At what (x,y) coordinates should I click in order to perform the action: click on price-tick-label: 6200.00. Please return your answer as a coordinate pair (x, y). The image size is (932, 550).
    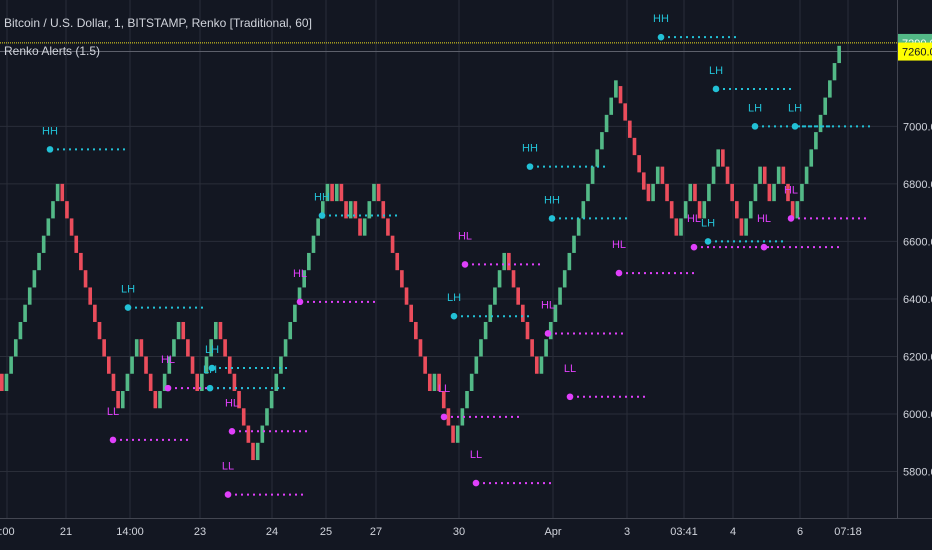
    Looking at the image, I should click on (917, 357).